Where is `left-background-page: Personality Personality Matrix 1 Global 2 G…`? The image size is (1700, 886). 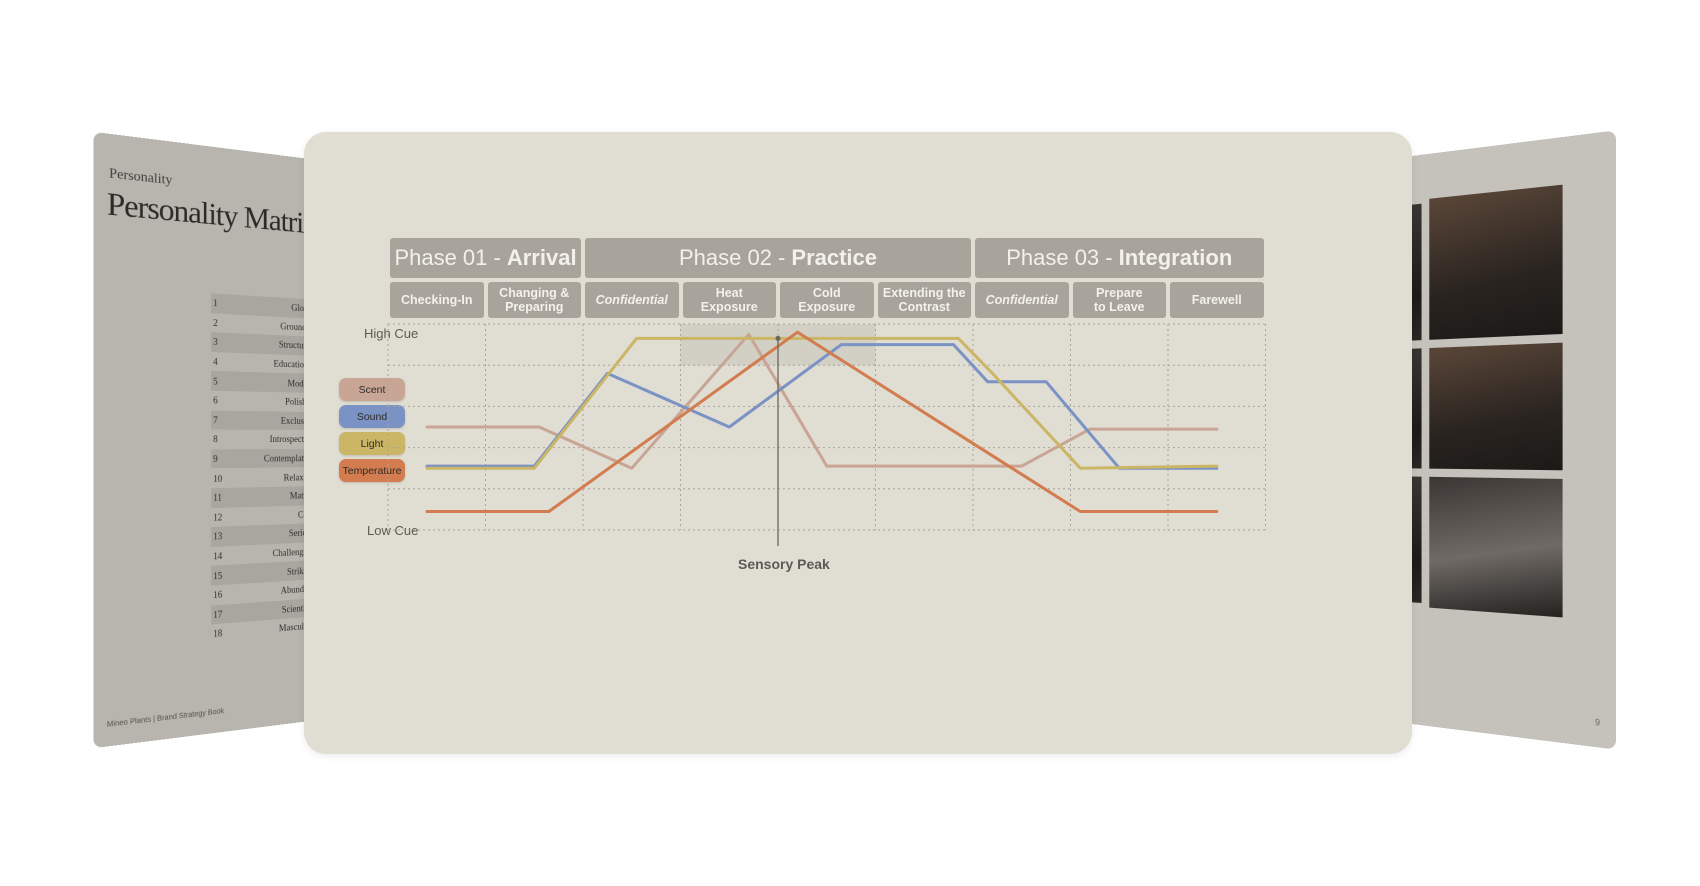
left-background-page: Personality Personality Matrix 1 Global 2 G… is located at coordinates (205, 440).